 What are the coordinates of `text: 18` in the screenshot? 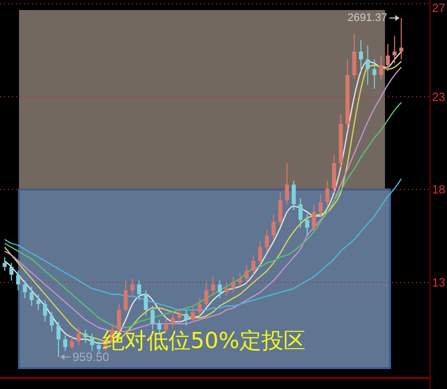 It's located at (439, 189).